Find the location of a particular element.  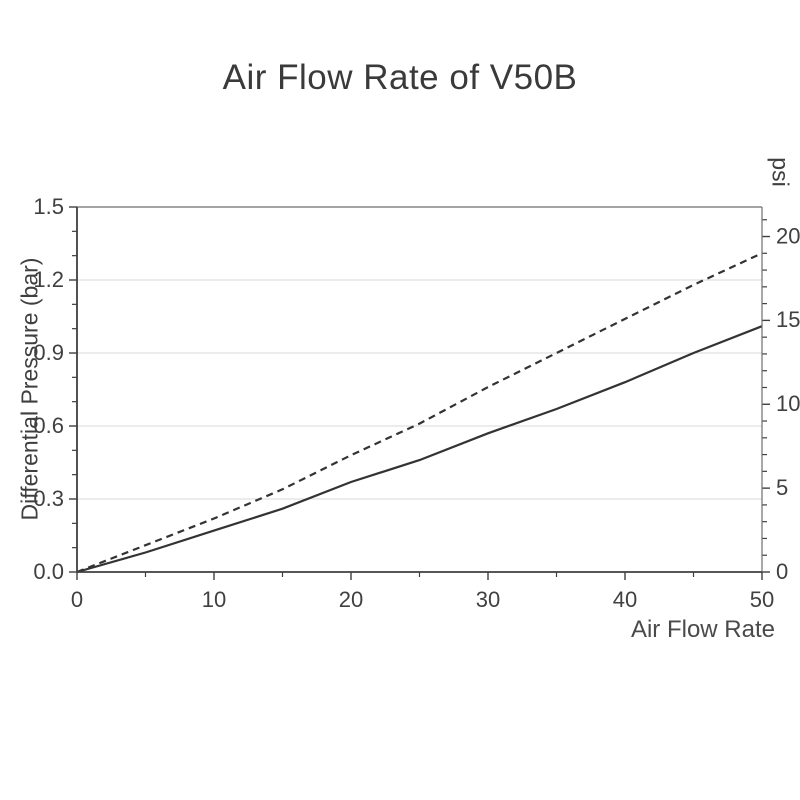

chart-title: Air Flow Rate of V50B is located at coordinates (400, 77).